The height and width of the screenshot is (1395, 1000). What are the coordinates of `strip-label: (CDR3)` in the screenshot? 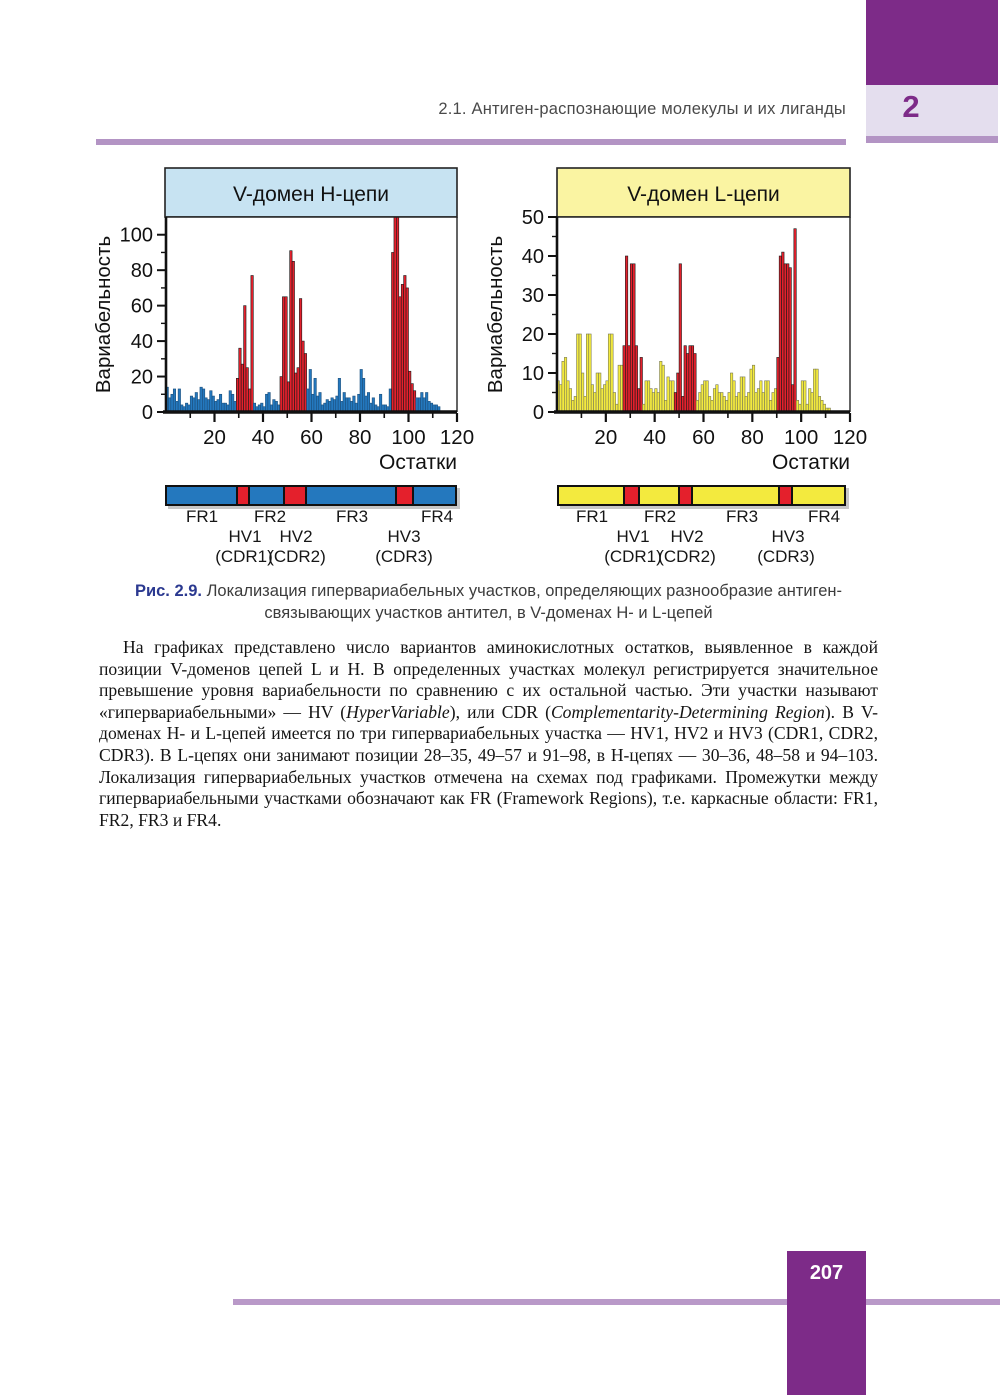 It's located at (786, 556).